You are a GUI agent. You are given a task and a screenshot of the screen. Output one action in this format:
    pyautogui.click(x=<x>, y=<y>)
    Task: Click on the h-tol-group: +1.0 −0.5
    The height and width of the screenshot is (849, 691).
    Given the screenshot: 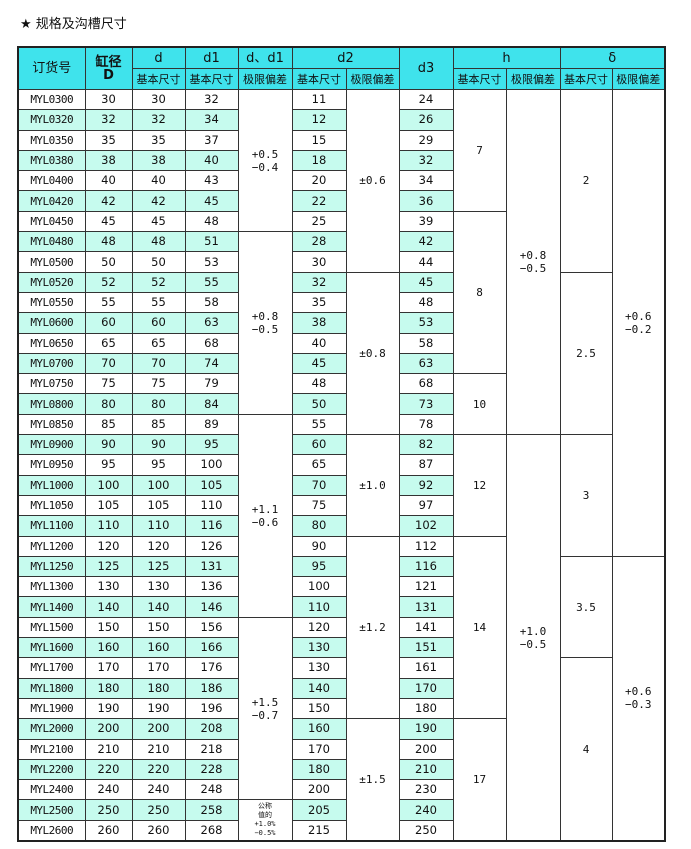 What is the action you would take?
    pyautogui.click(x=533, y=638)
    